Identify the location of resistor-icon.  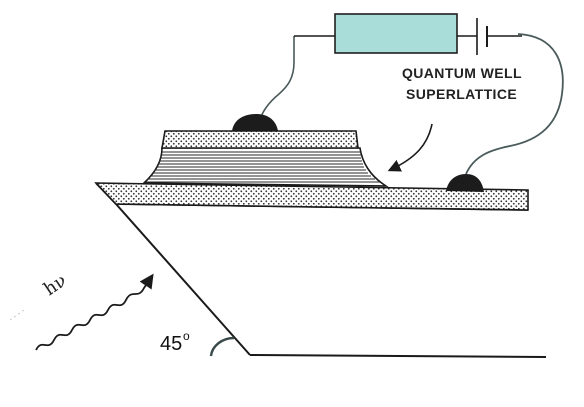
(396, 33).